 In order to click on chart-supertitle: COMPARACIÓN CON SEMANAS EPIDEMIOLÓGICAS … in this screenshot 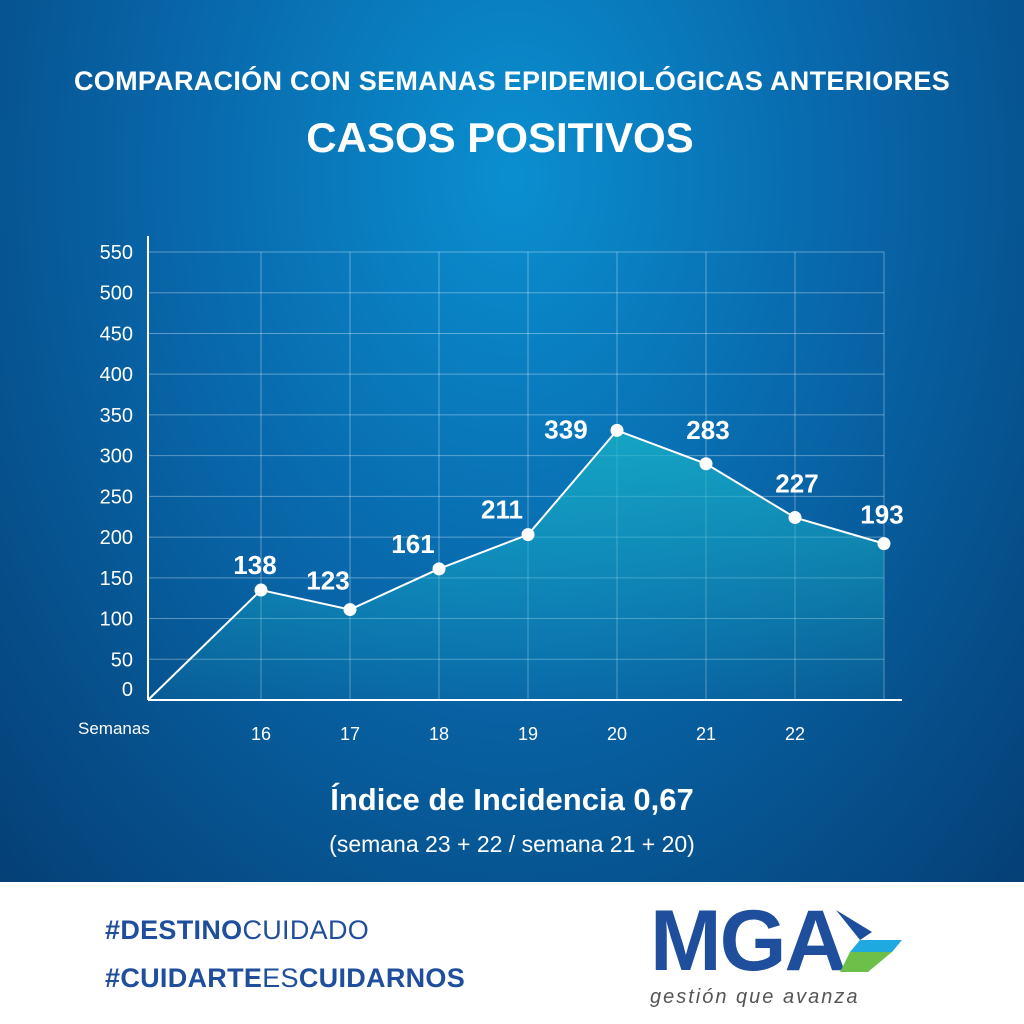, I will do `click(512, 81)`.